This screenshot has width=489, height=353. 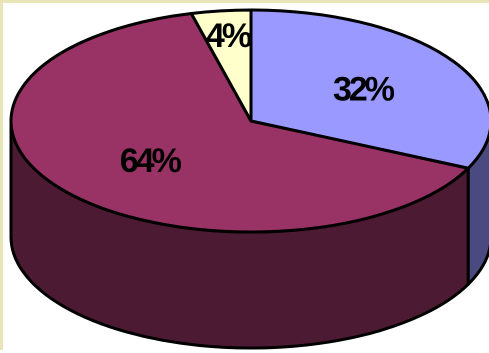 I want to click on slice-label-64pct: 64%, so click(x=151, y=161).